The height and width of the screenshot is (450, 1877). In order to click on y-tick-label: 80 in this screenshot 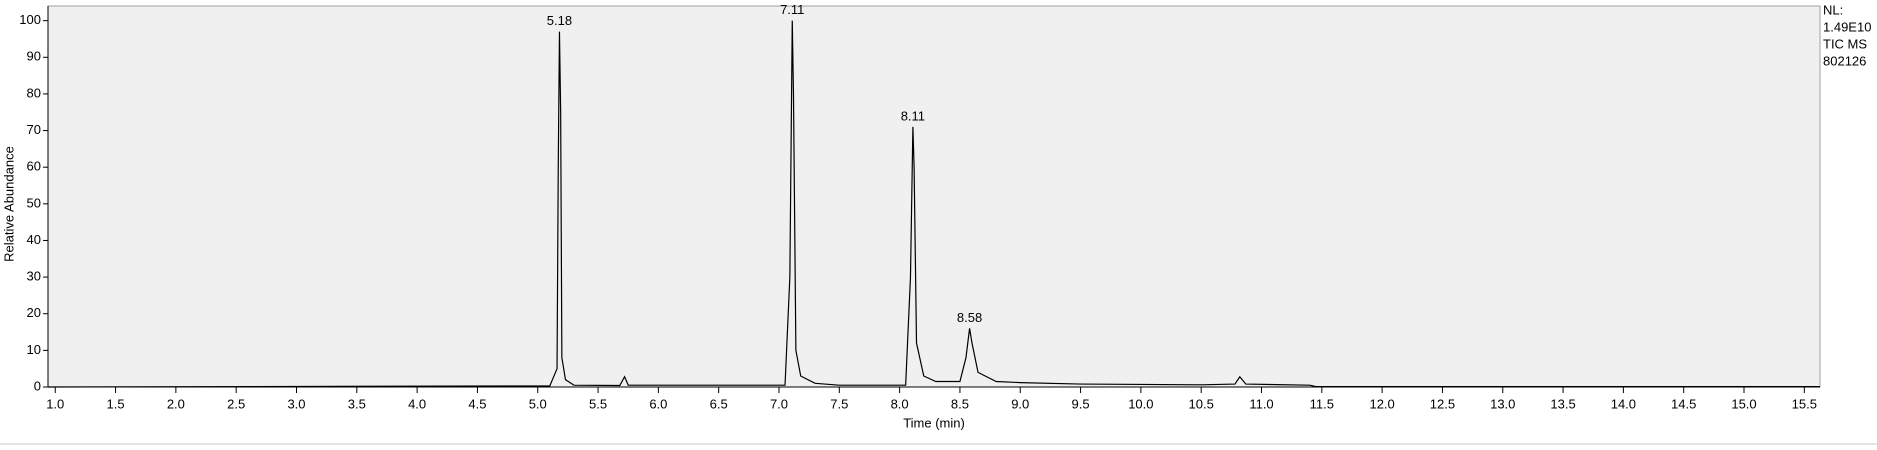, I will do `click(34, 92)`.